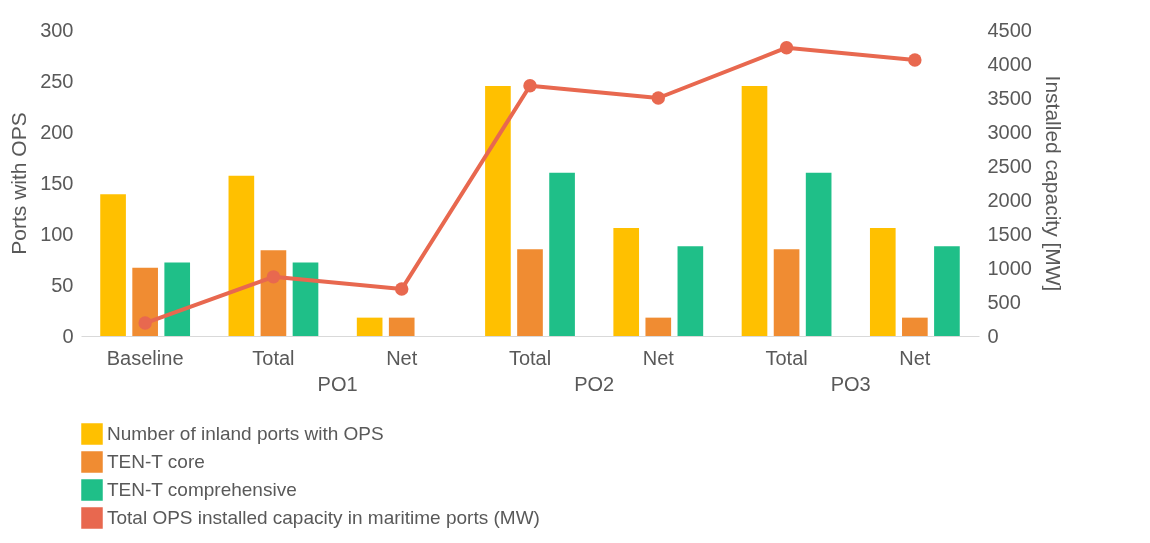 Image resolution: width=1150 pixels, height=543 pixels. What do you see at coordinates (1009, 131) in the screenshot?
I see `y2-tick-label: 3000` at bounding box center [1009, 131].